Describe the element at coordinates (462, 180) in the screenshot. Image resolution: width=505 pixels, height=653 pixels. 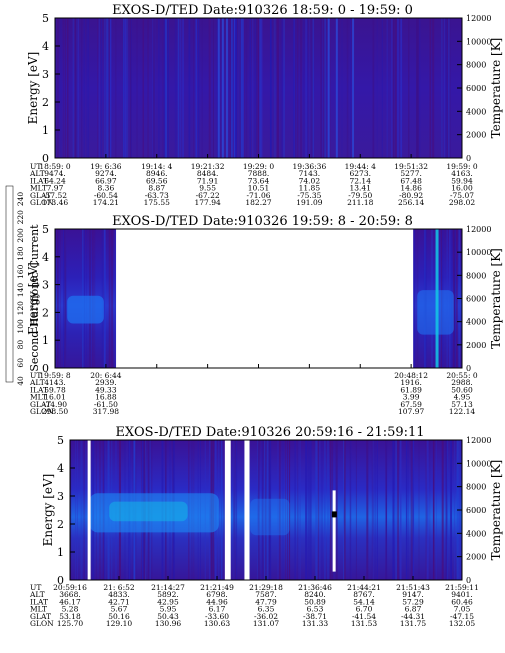
I see `table-cell: 59.94` at that location.